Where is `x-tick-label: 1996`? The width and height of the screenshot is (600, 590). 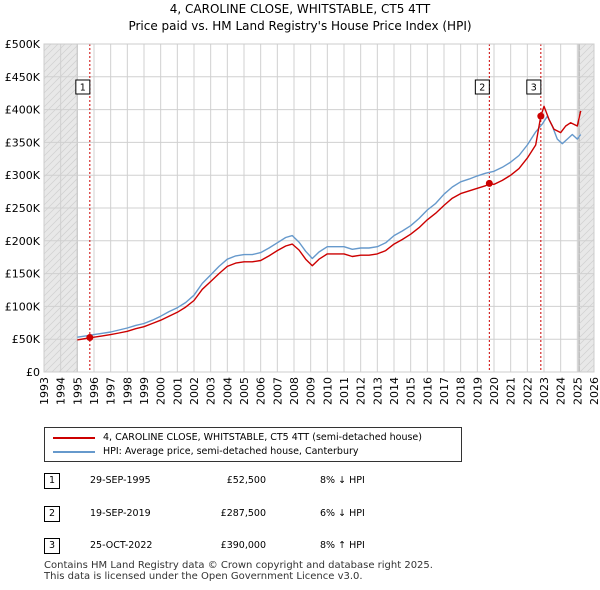 x-tick-label: 1996 is located at coordinates (94, 391).